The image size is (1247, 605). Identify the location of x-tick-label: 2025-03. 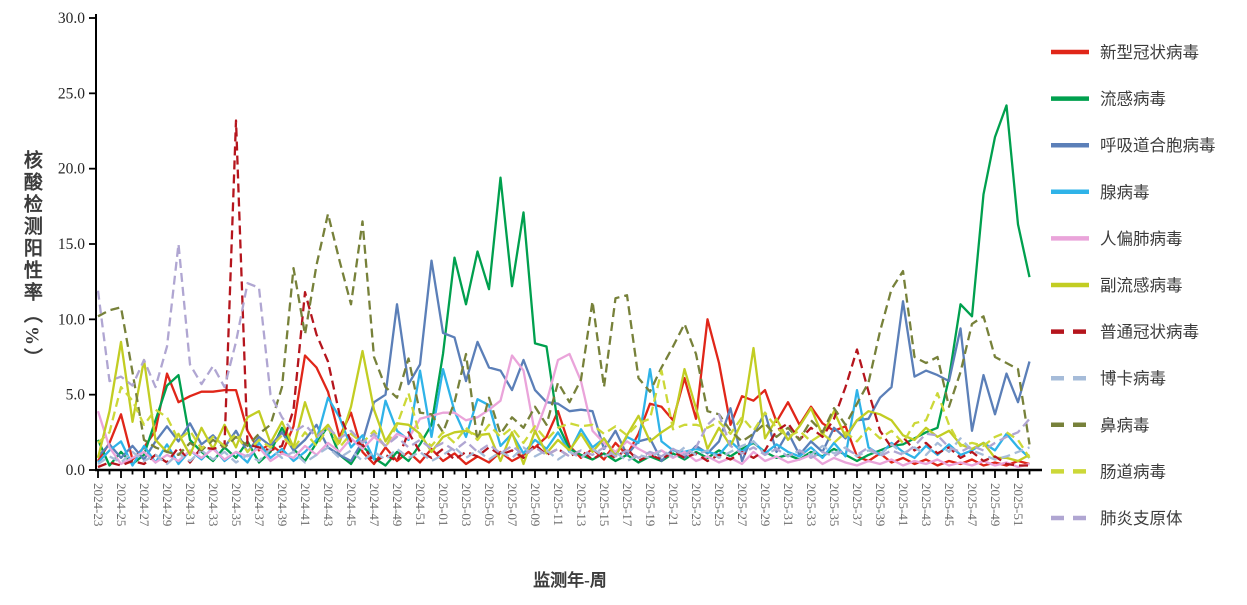
(466, 504).